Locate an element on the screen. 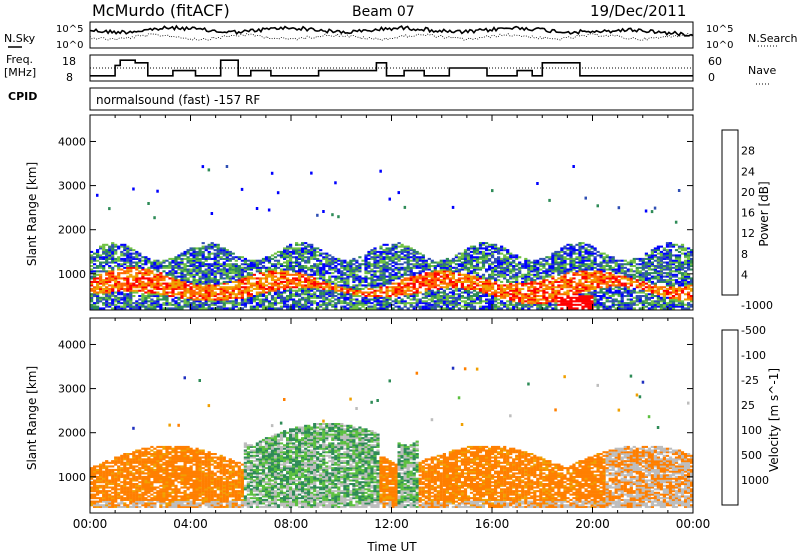  power-ylabel: Slant Range [km] is located at coordinates (32, 214).